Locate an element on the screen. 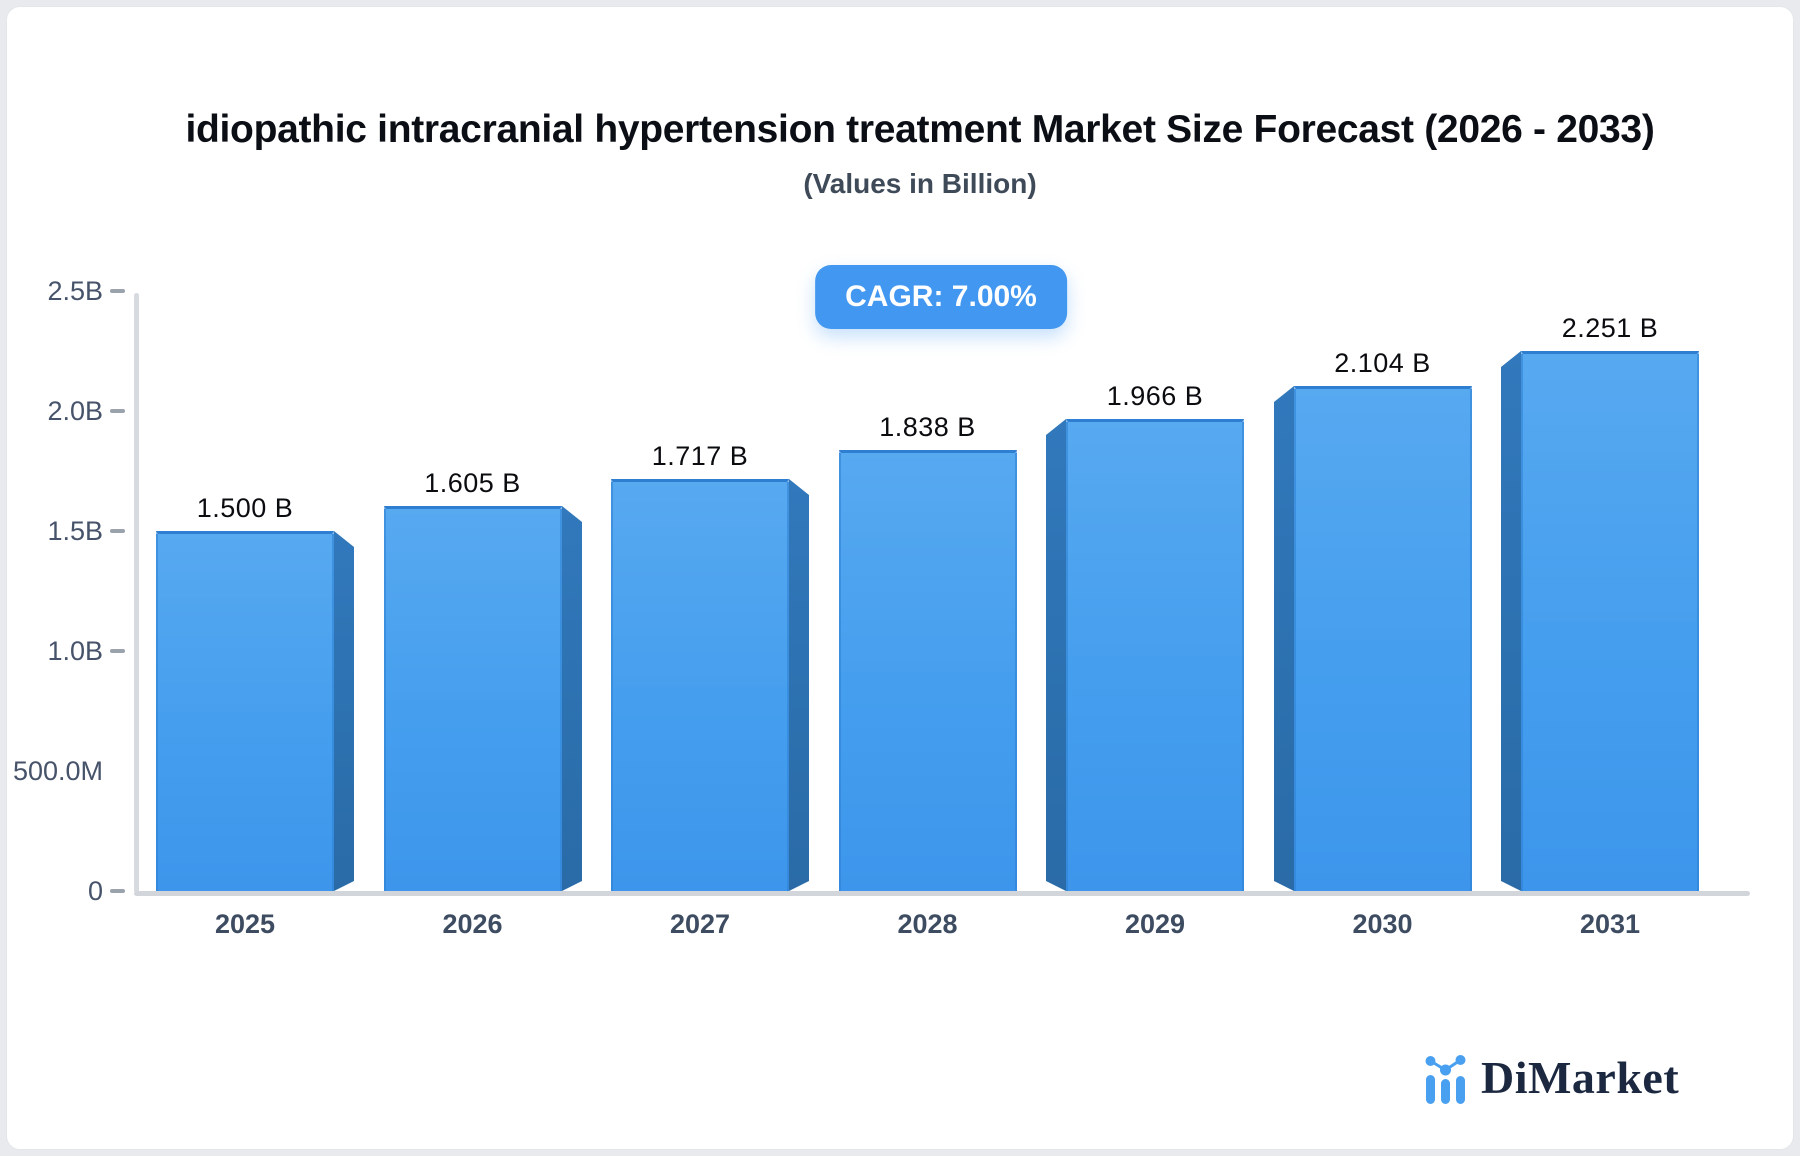 This screenshot has width=1800, height=1156. bar-value-label: 1.966 B is located at coordinates (1155, 396).